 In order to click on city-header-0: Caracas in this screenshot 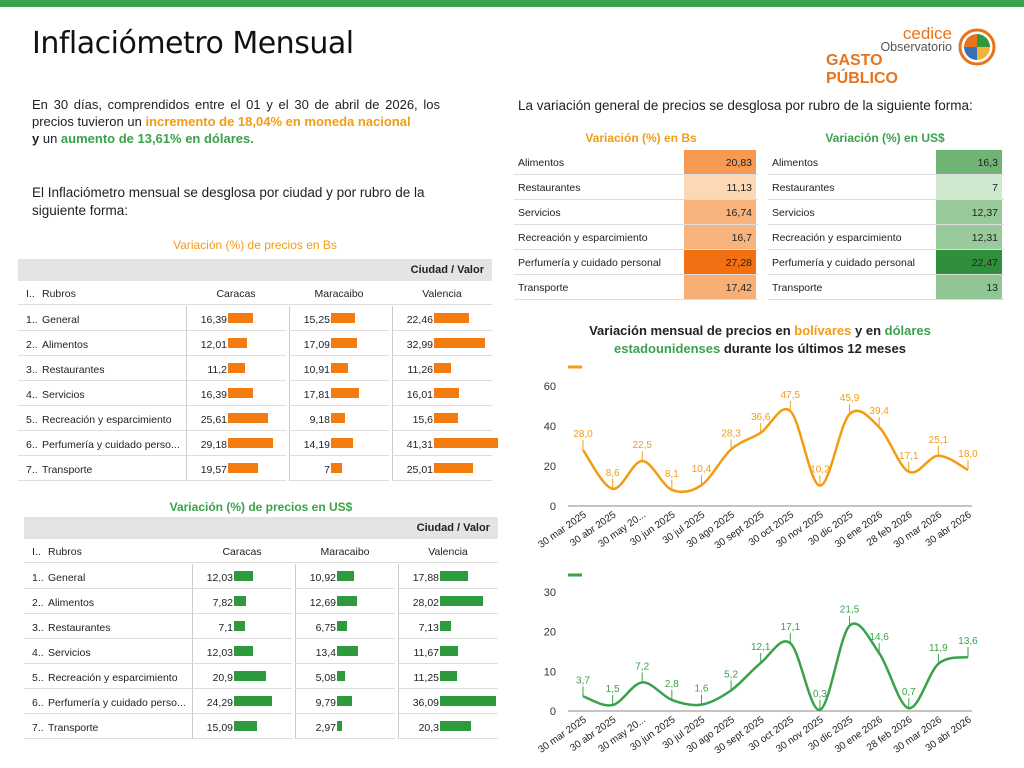, I will do `click(242, 552)`.